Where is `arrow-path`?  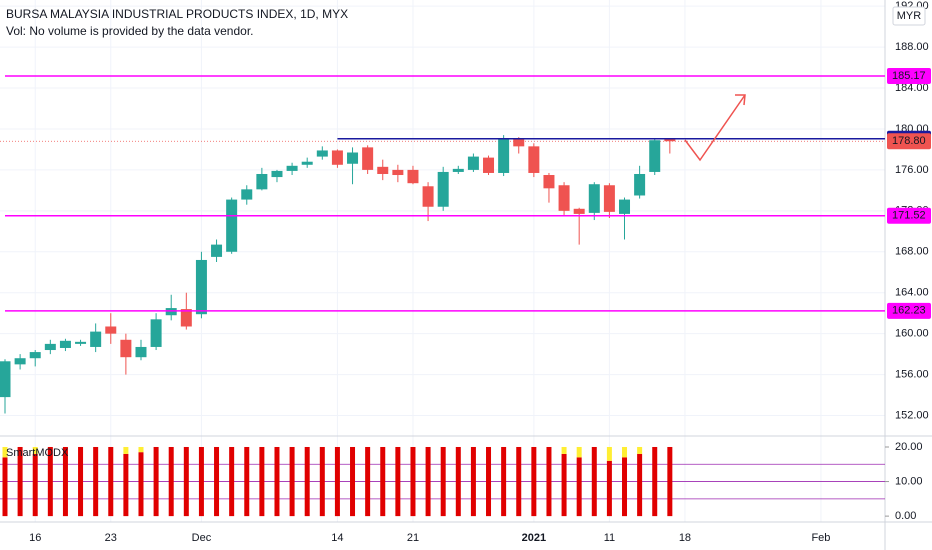
arrow-path is located at coordinates (715, 128).